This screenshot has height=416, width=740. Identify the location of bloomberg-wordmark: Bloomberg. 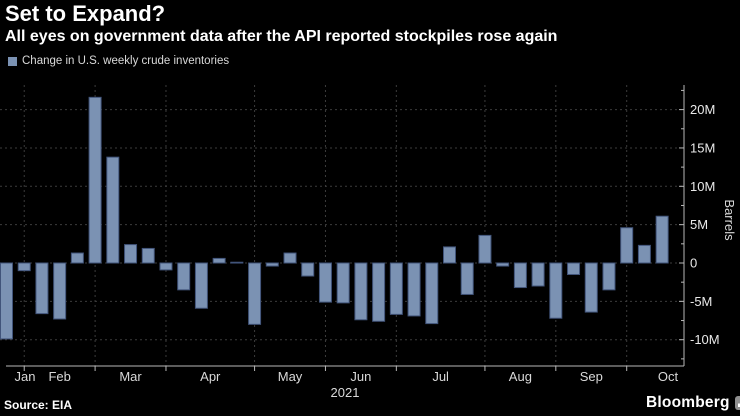
(688, 402).